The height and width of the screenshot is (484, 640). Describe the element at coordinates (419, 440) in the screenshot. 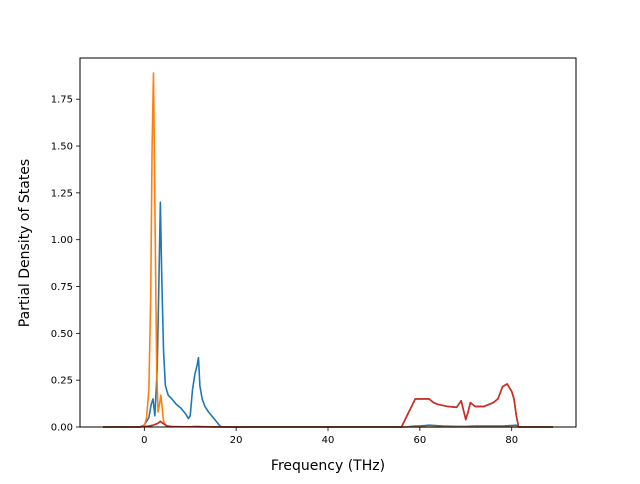

I see `x-tick-label: 60` at that location.